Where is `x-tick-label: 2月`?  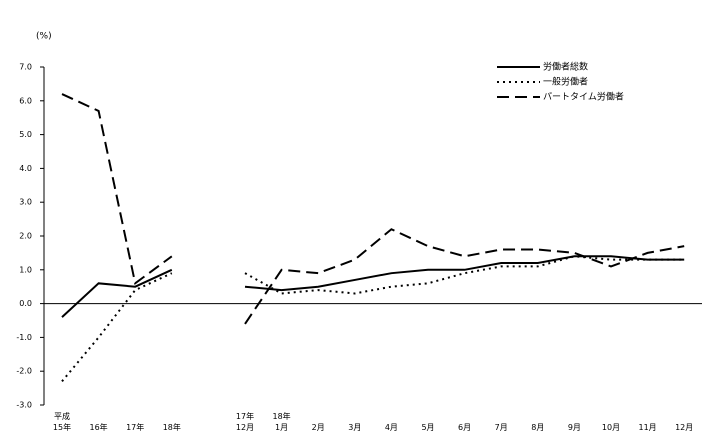 x-tick-label: 2月 is located at coordinates (318, 427).